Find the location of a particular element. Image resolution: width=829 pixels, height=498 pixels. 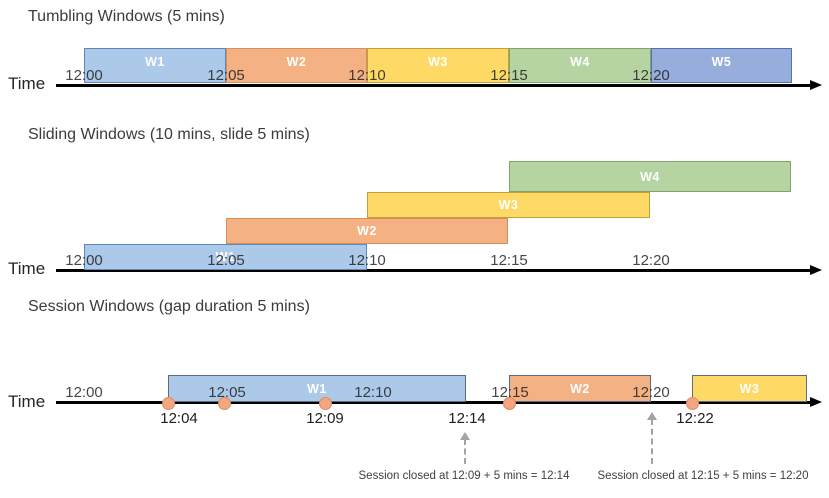

time-axis-label-tumbling: Time is located at coordinates (27, 83).